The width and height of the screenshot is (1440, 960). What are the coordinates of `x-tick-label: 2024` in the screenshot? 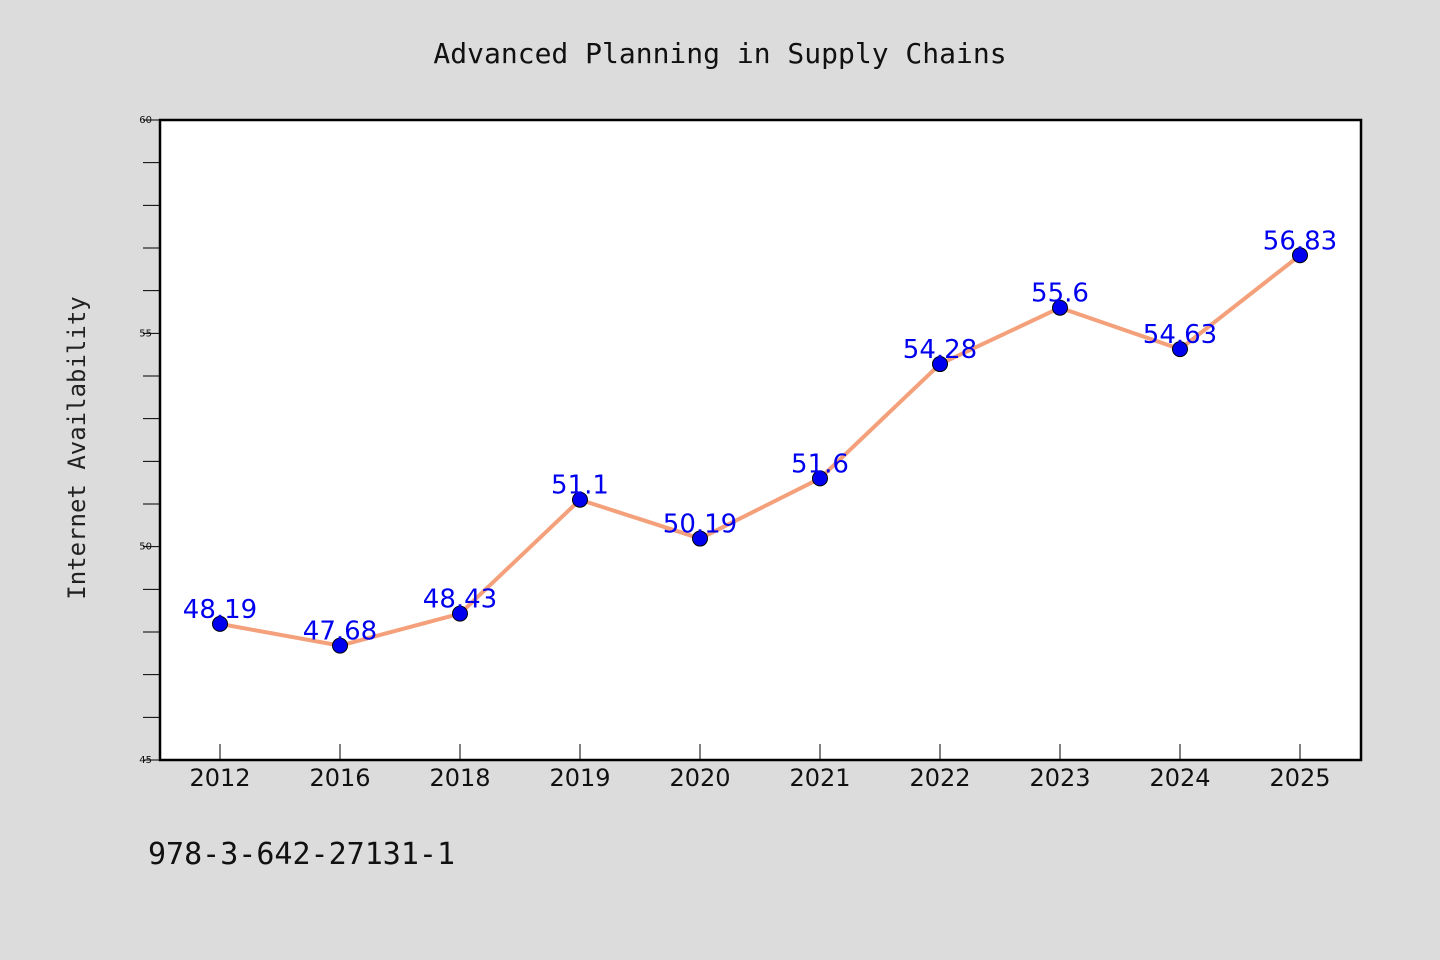 It's located at (1179, 778).